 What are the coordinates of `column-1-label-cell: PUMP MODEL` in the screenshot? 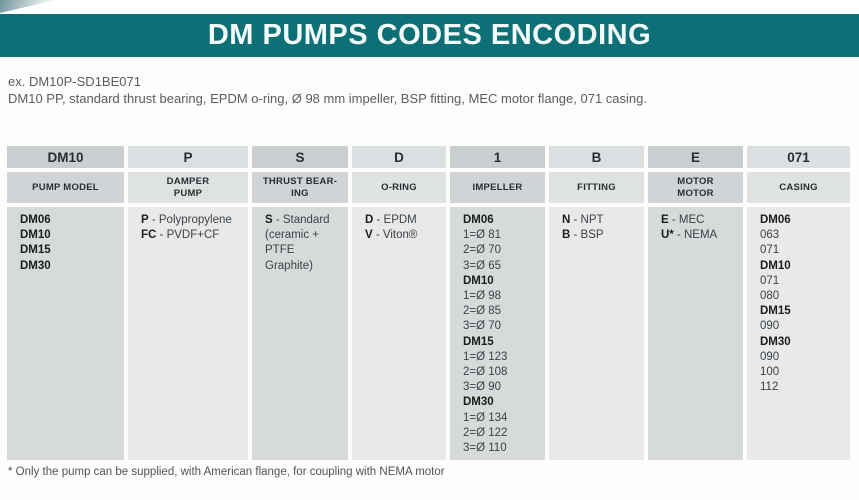 It's located at (65, 187).